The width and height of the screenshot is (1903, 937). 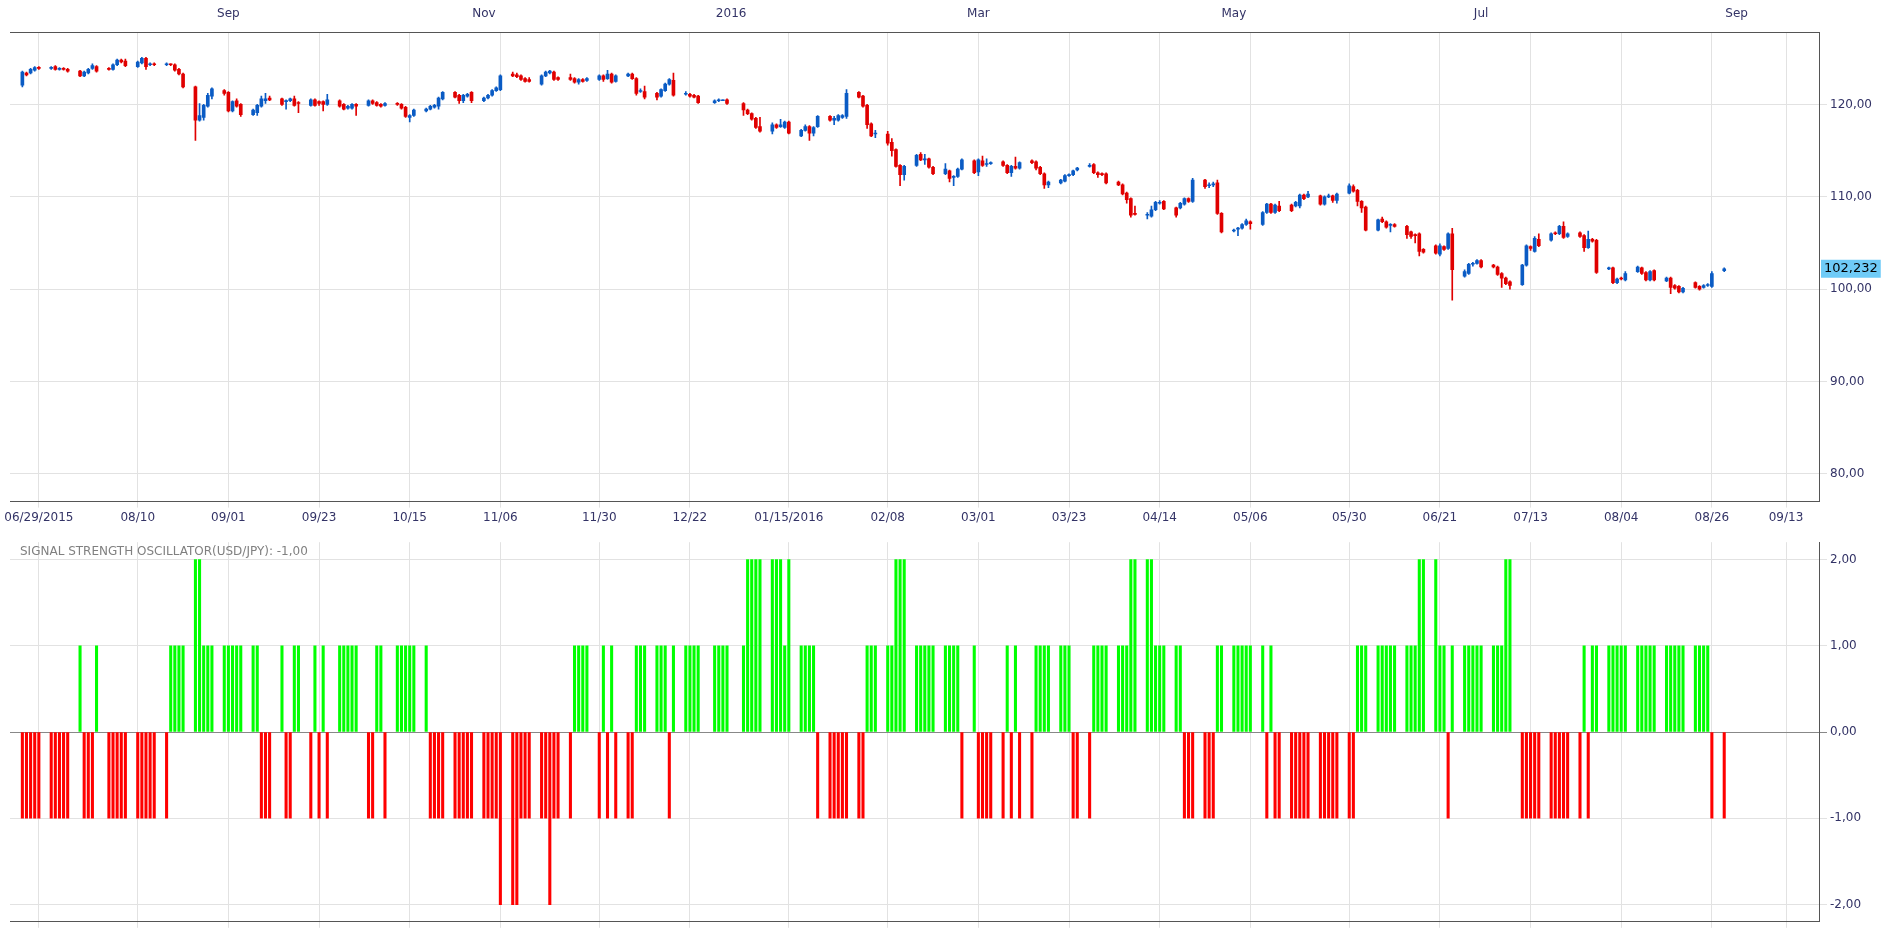 I want to click on y-tick-label: -2,00, so click(x=1846, y=903).